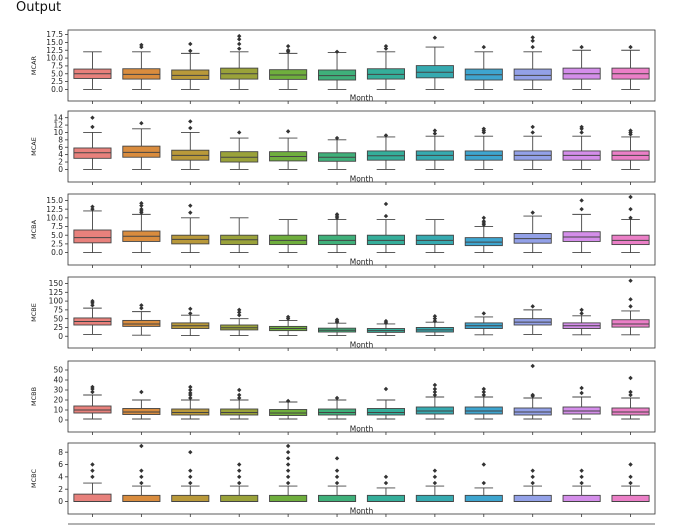 This screenshot has width=680, height=526. What do you see at coordinates (60, 336) in the screenshot?
I see `y-tick-label: 0` at bounding box center [60, 336].